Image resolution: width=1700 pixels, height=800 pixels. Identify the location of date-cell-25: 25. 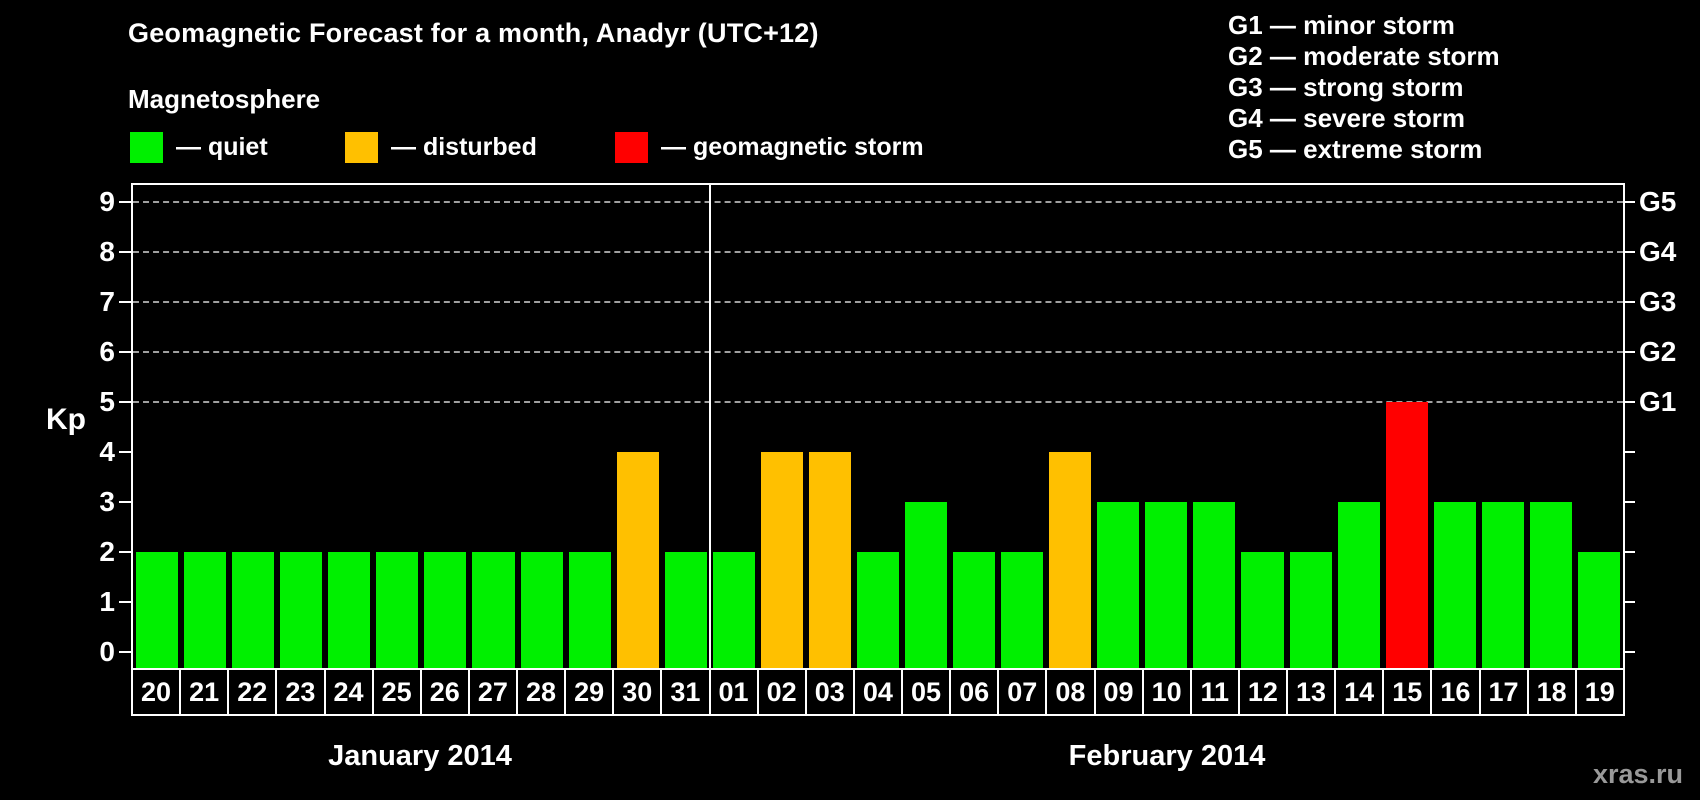
(396, 692).